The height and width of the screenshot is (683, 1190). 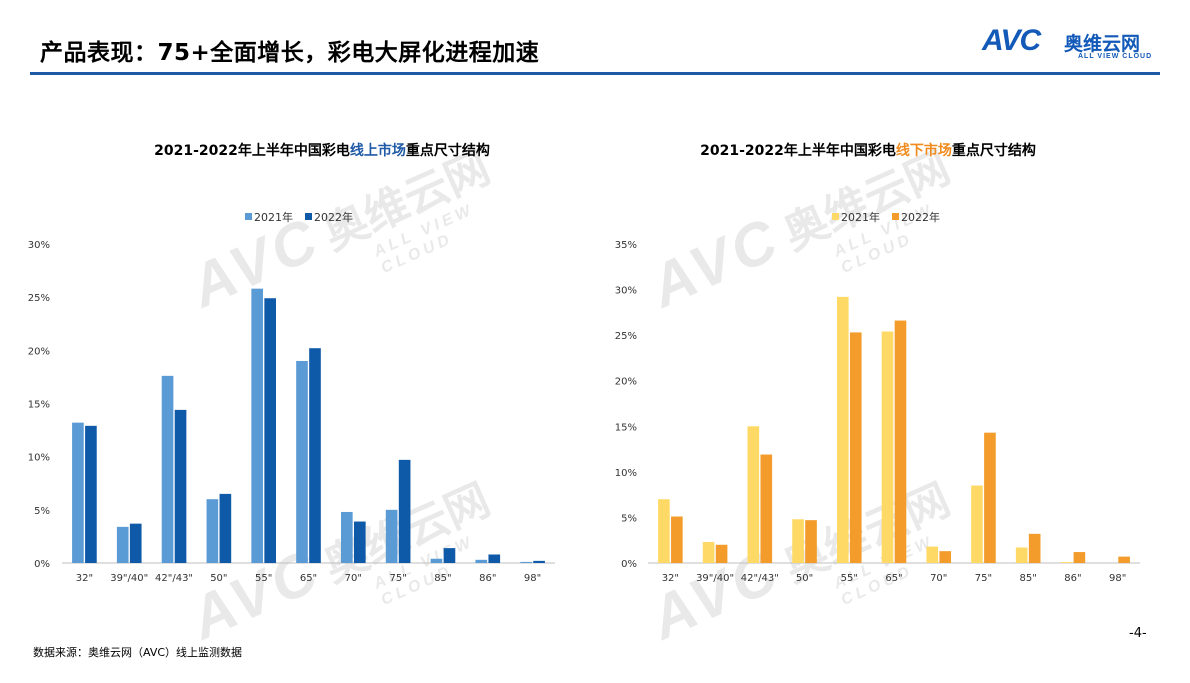 I want to click on chart-title-highlight: 线上市场, so click(x=378, y=150).